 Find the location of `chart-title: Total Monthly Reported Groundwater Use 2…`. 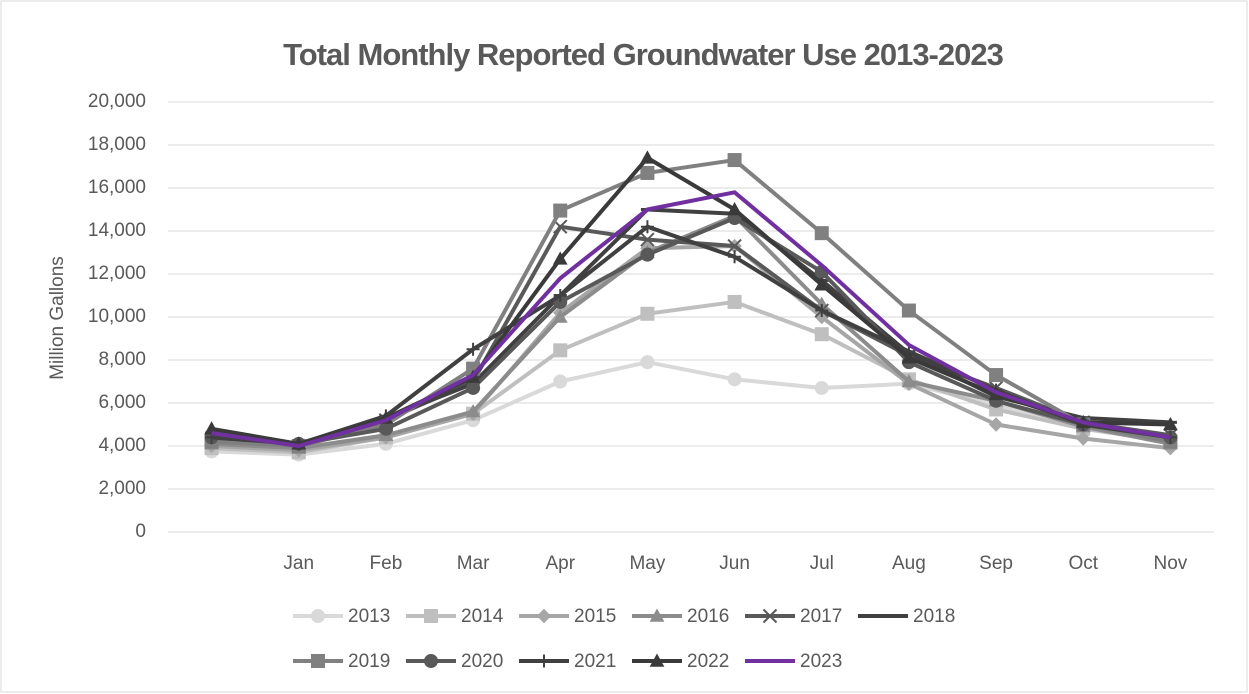

chart-title: Total Monthly Reported Groundwater Use 2… is located at coordinates (643, 54).